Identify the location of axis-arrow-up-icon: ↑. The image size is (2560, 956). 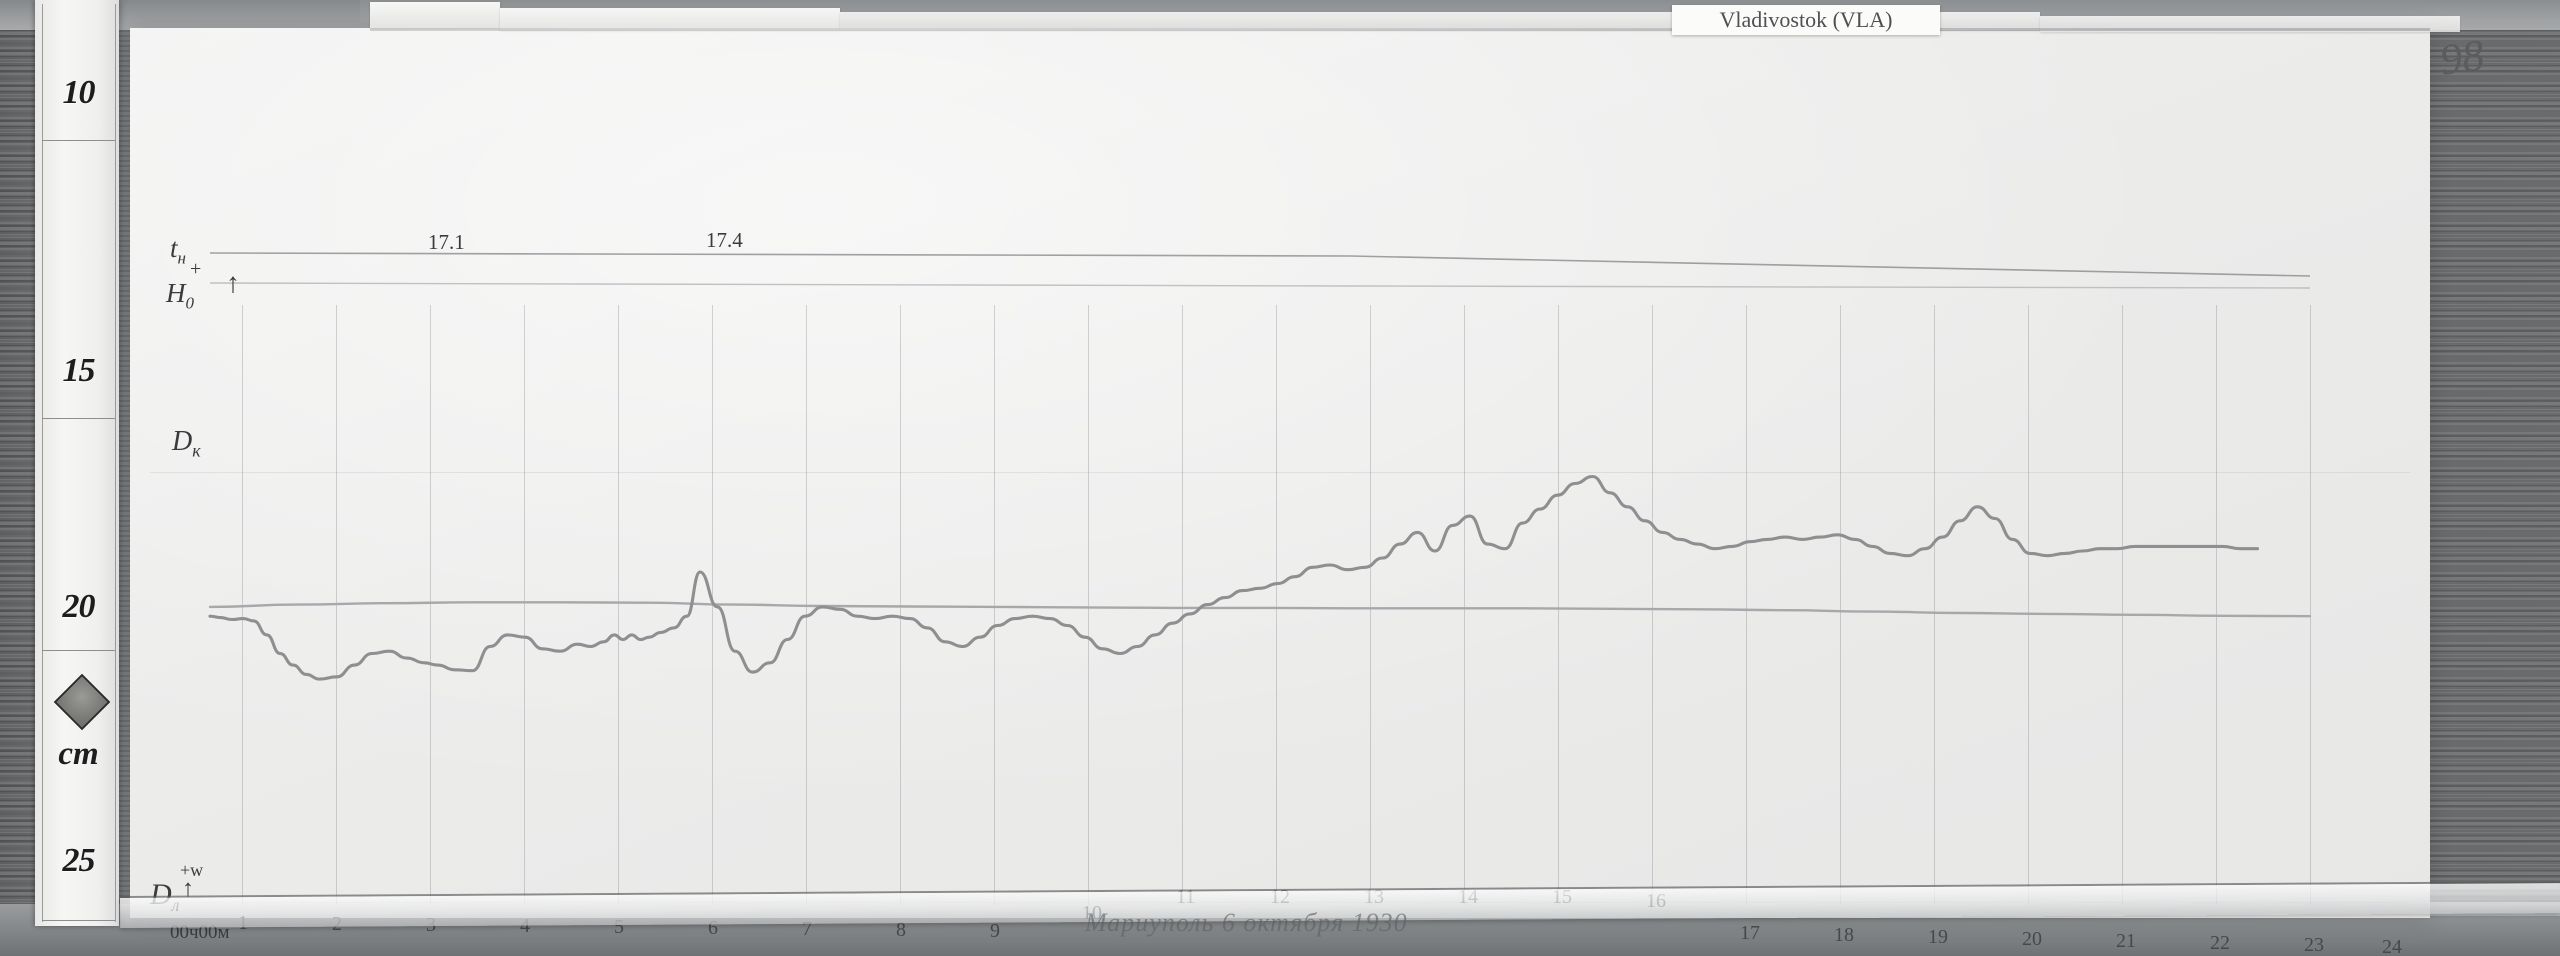
(233, 283).